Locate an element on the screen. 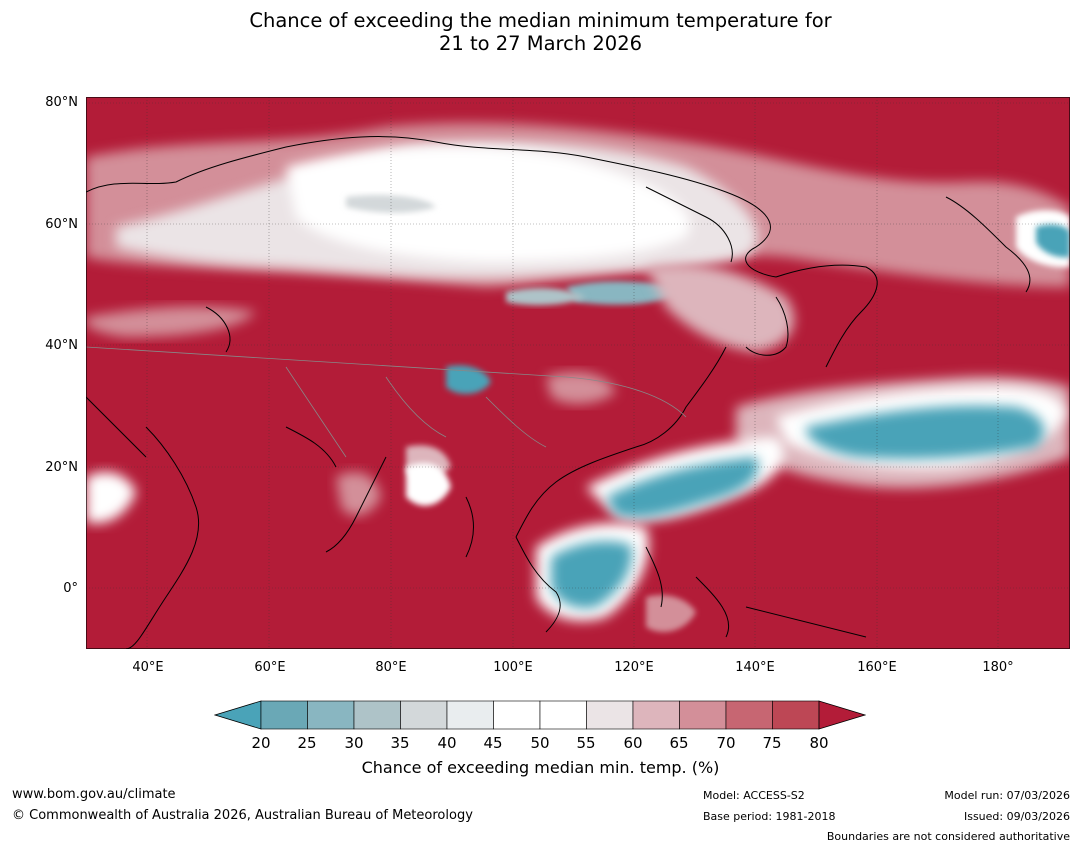 The image size is (1081, 850). colorbar-extend-high is located at coordinates (842, 715).